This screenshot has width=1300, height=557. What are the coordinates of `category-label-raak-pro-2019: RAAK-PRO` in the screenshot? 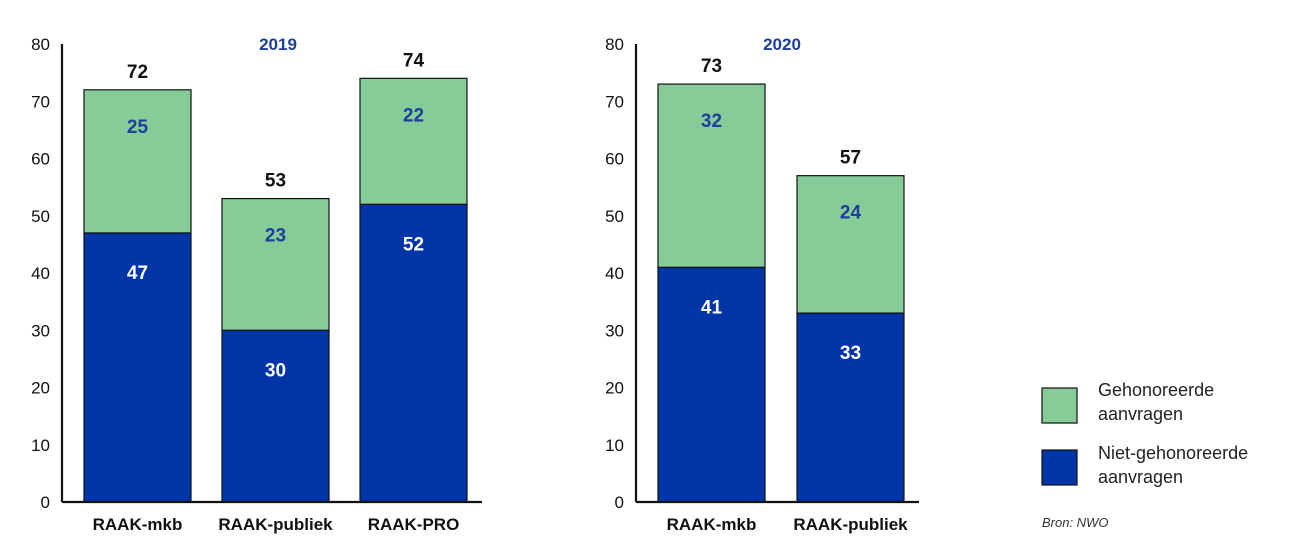 It's located at (414, 524).